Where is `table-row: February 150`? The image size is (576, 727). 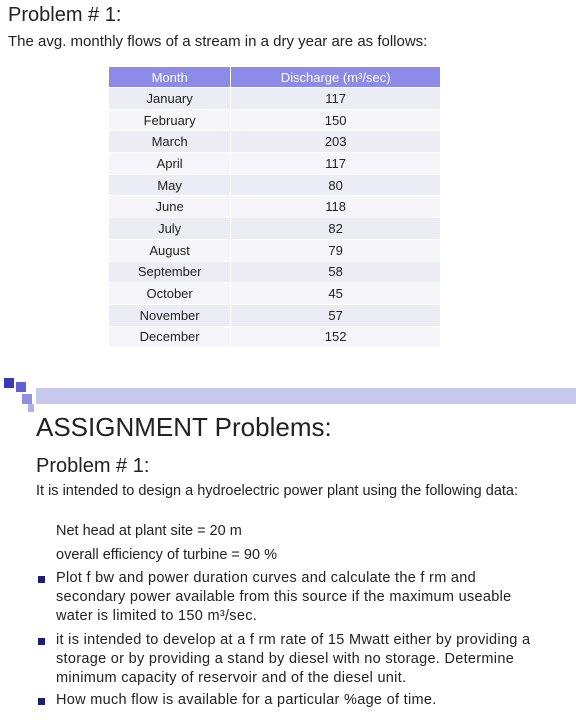
table-row: February 150 is located at coordinates (274, 120).